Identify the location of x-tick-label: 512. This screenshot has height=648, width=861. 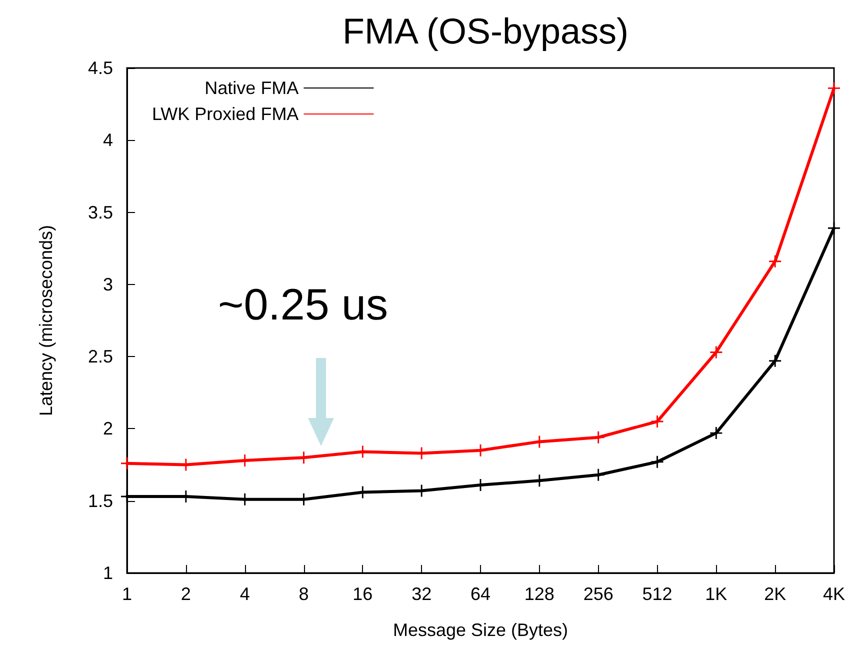
(657, 594).